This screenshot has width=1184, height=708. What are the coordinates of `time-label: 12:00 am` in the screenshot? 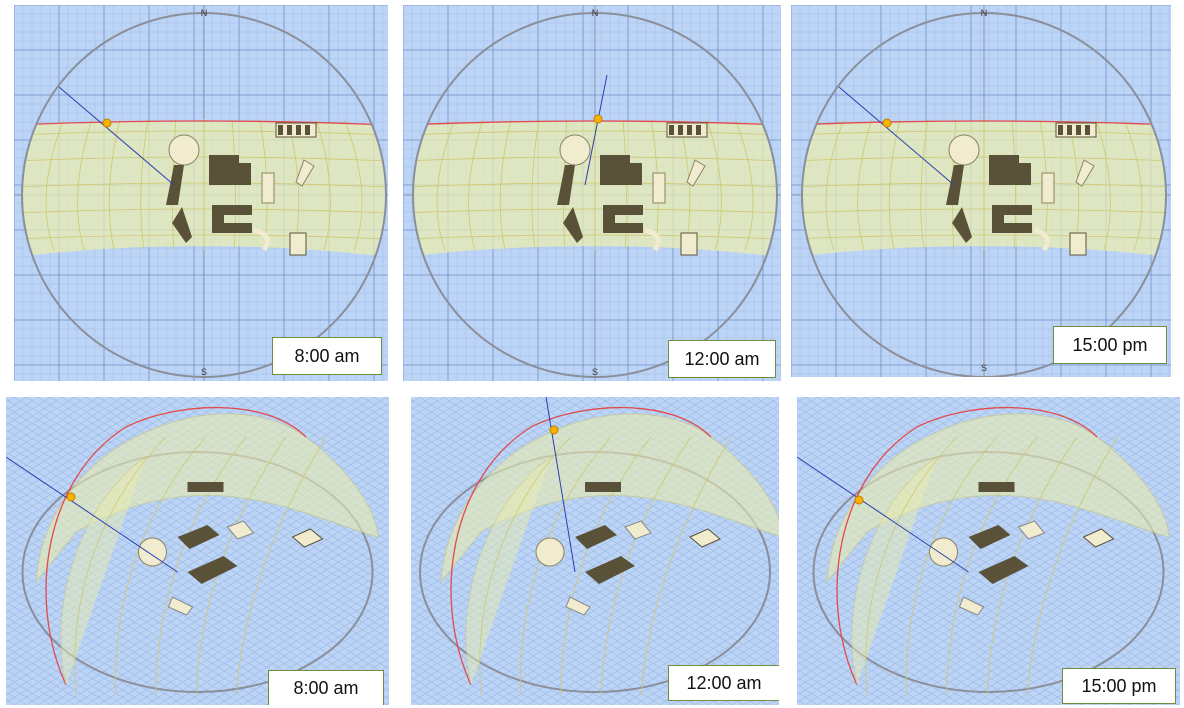 It's located at (722, 359).